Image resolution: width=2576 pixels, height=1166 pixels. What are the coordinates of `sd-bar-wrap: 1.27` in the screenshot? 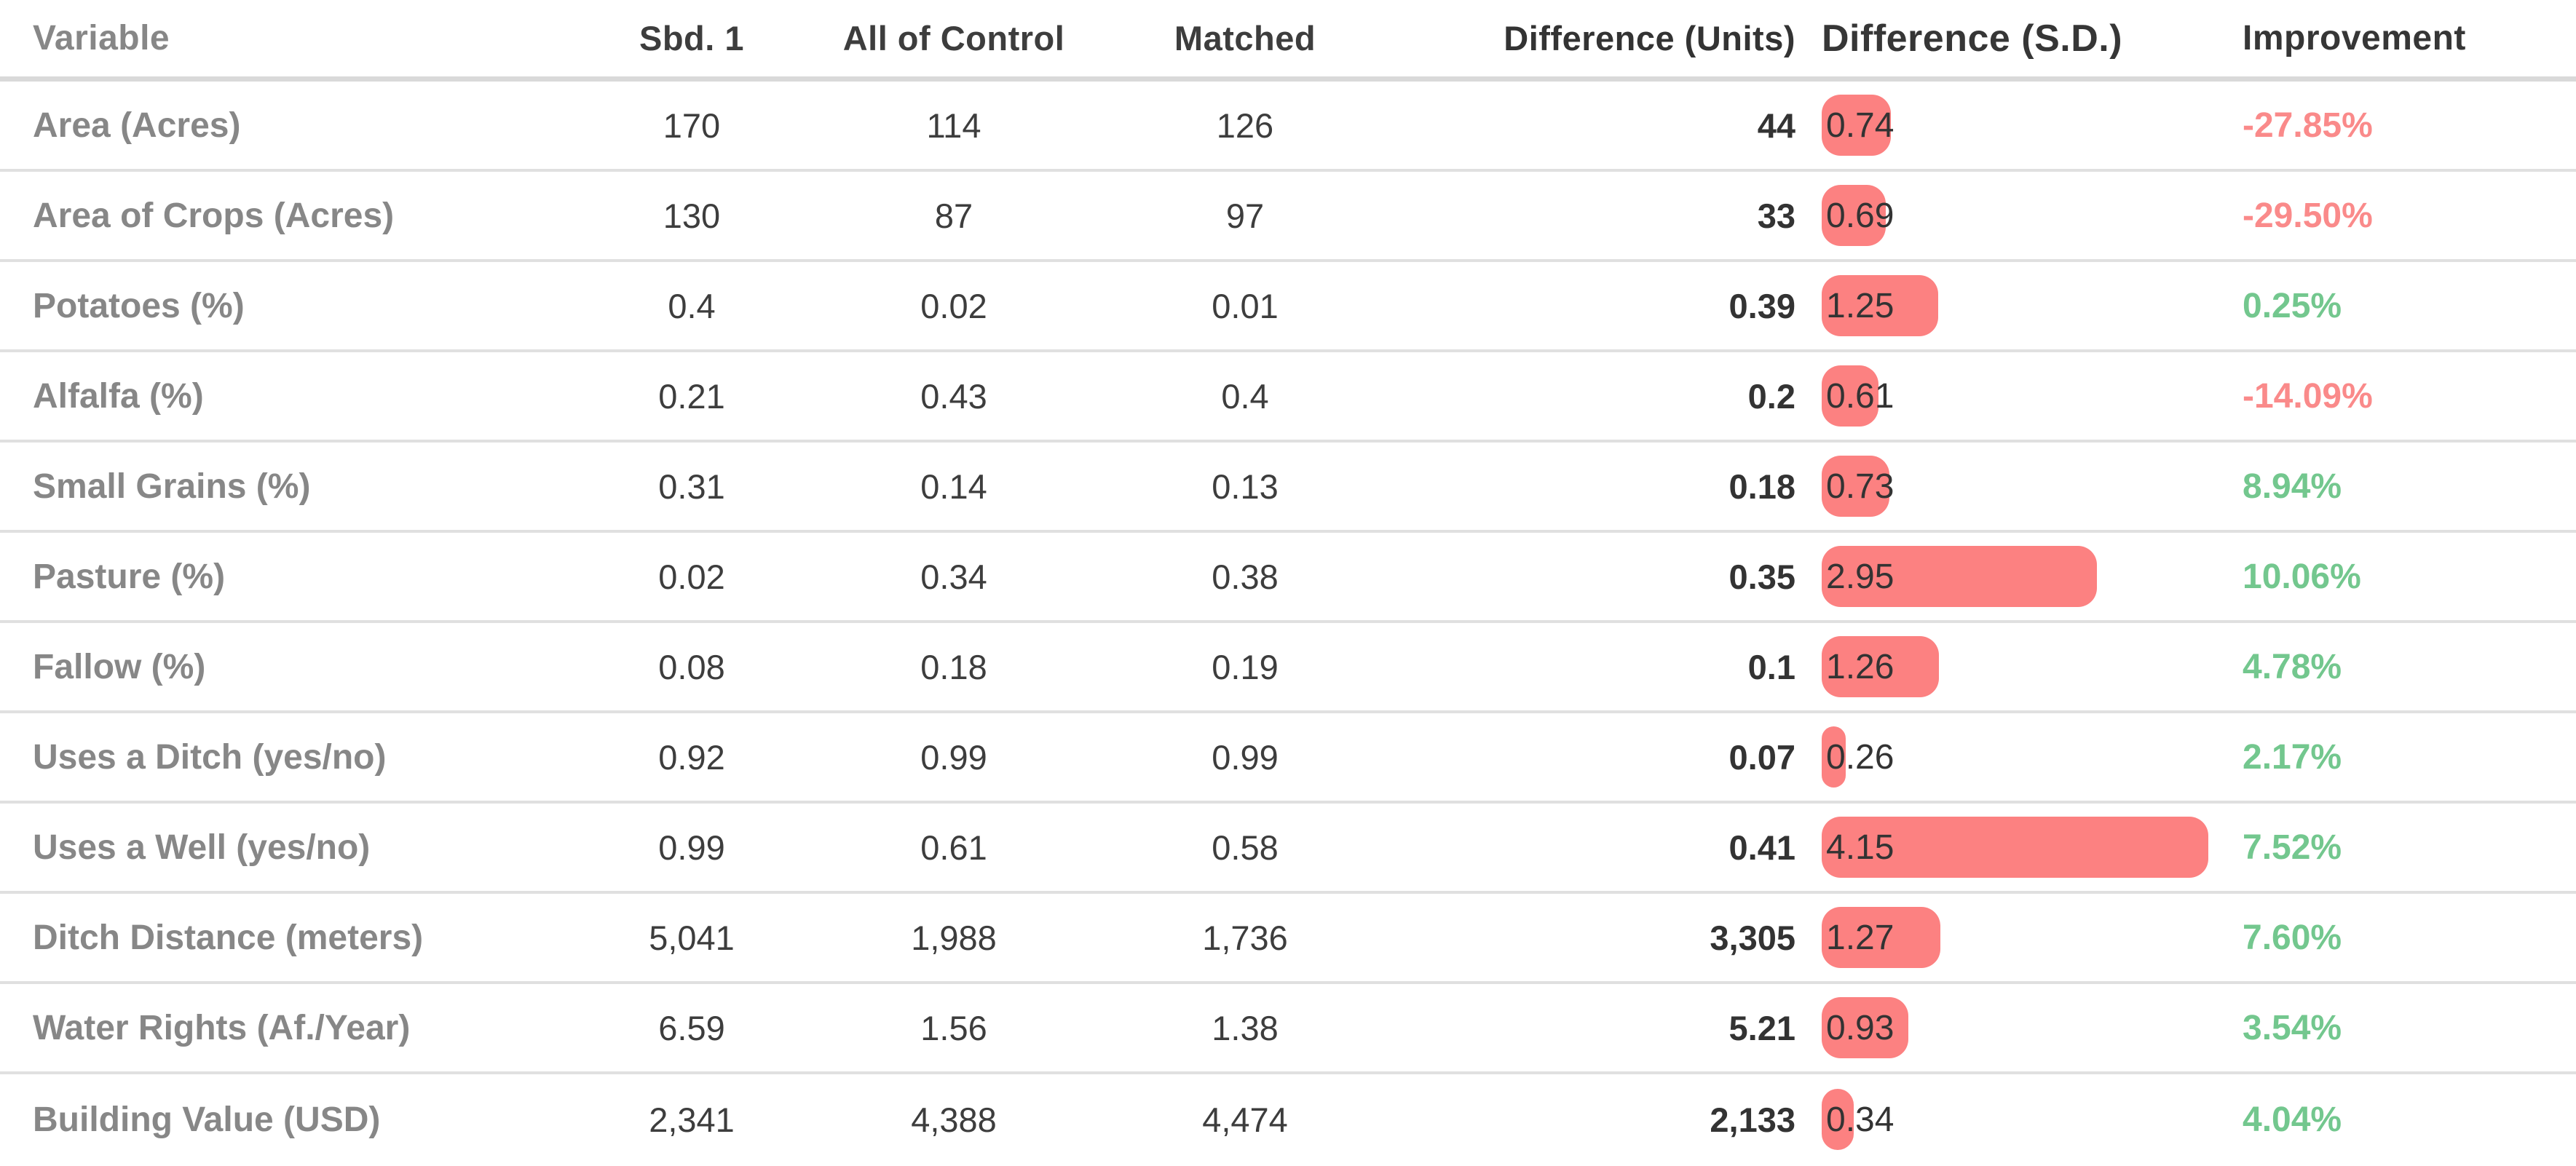 It's located at (1881, 938).